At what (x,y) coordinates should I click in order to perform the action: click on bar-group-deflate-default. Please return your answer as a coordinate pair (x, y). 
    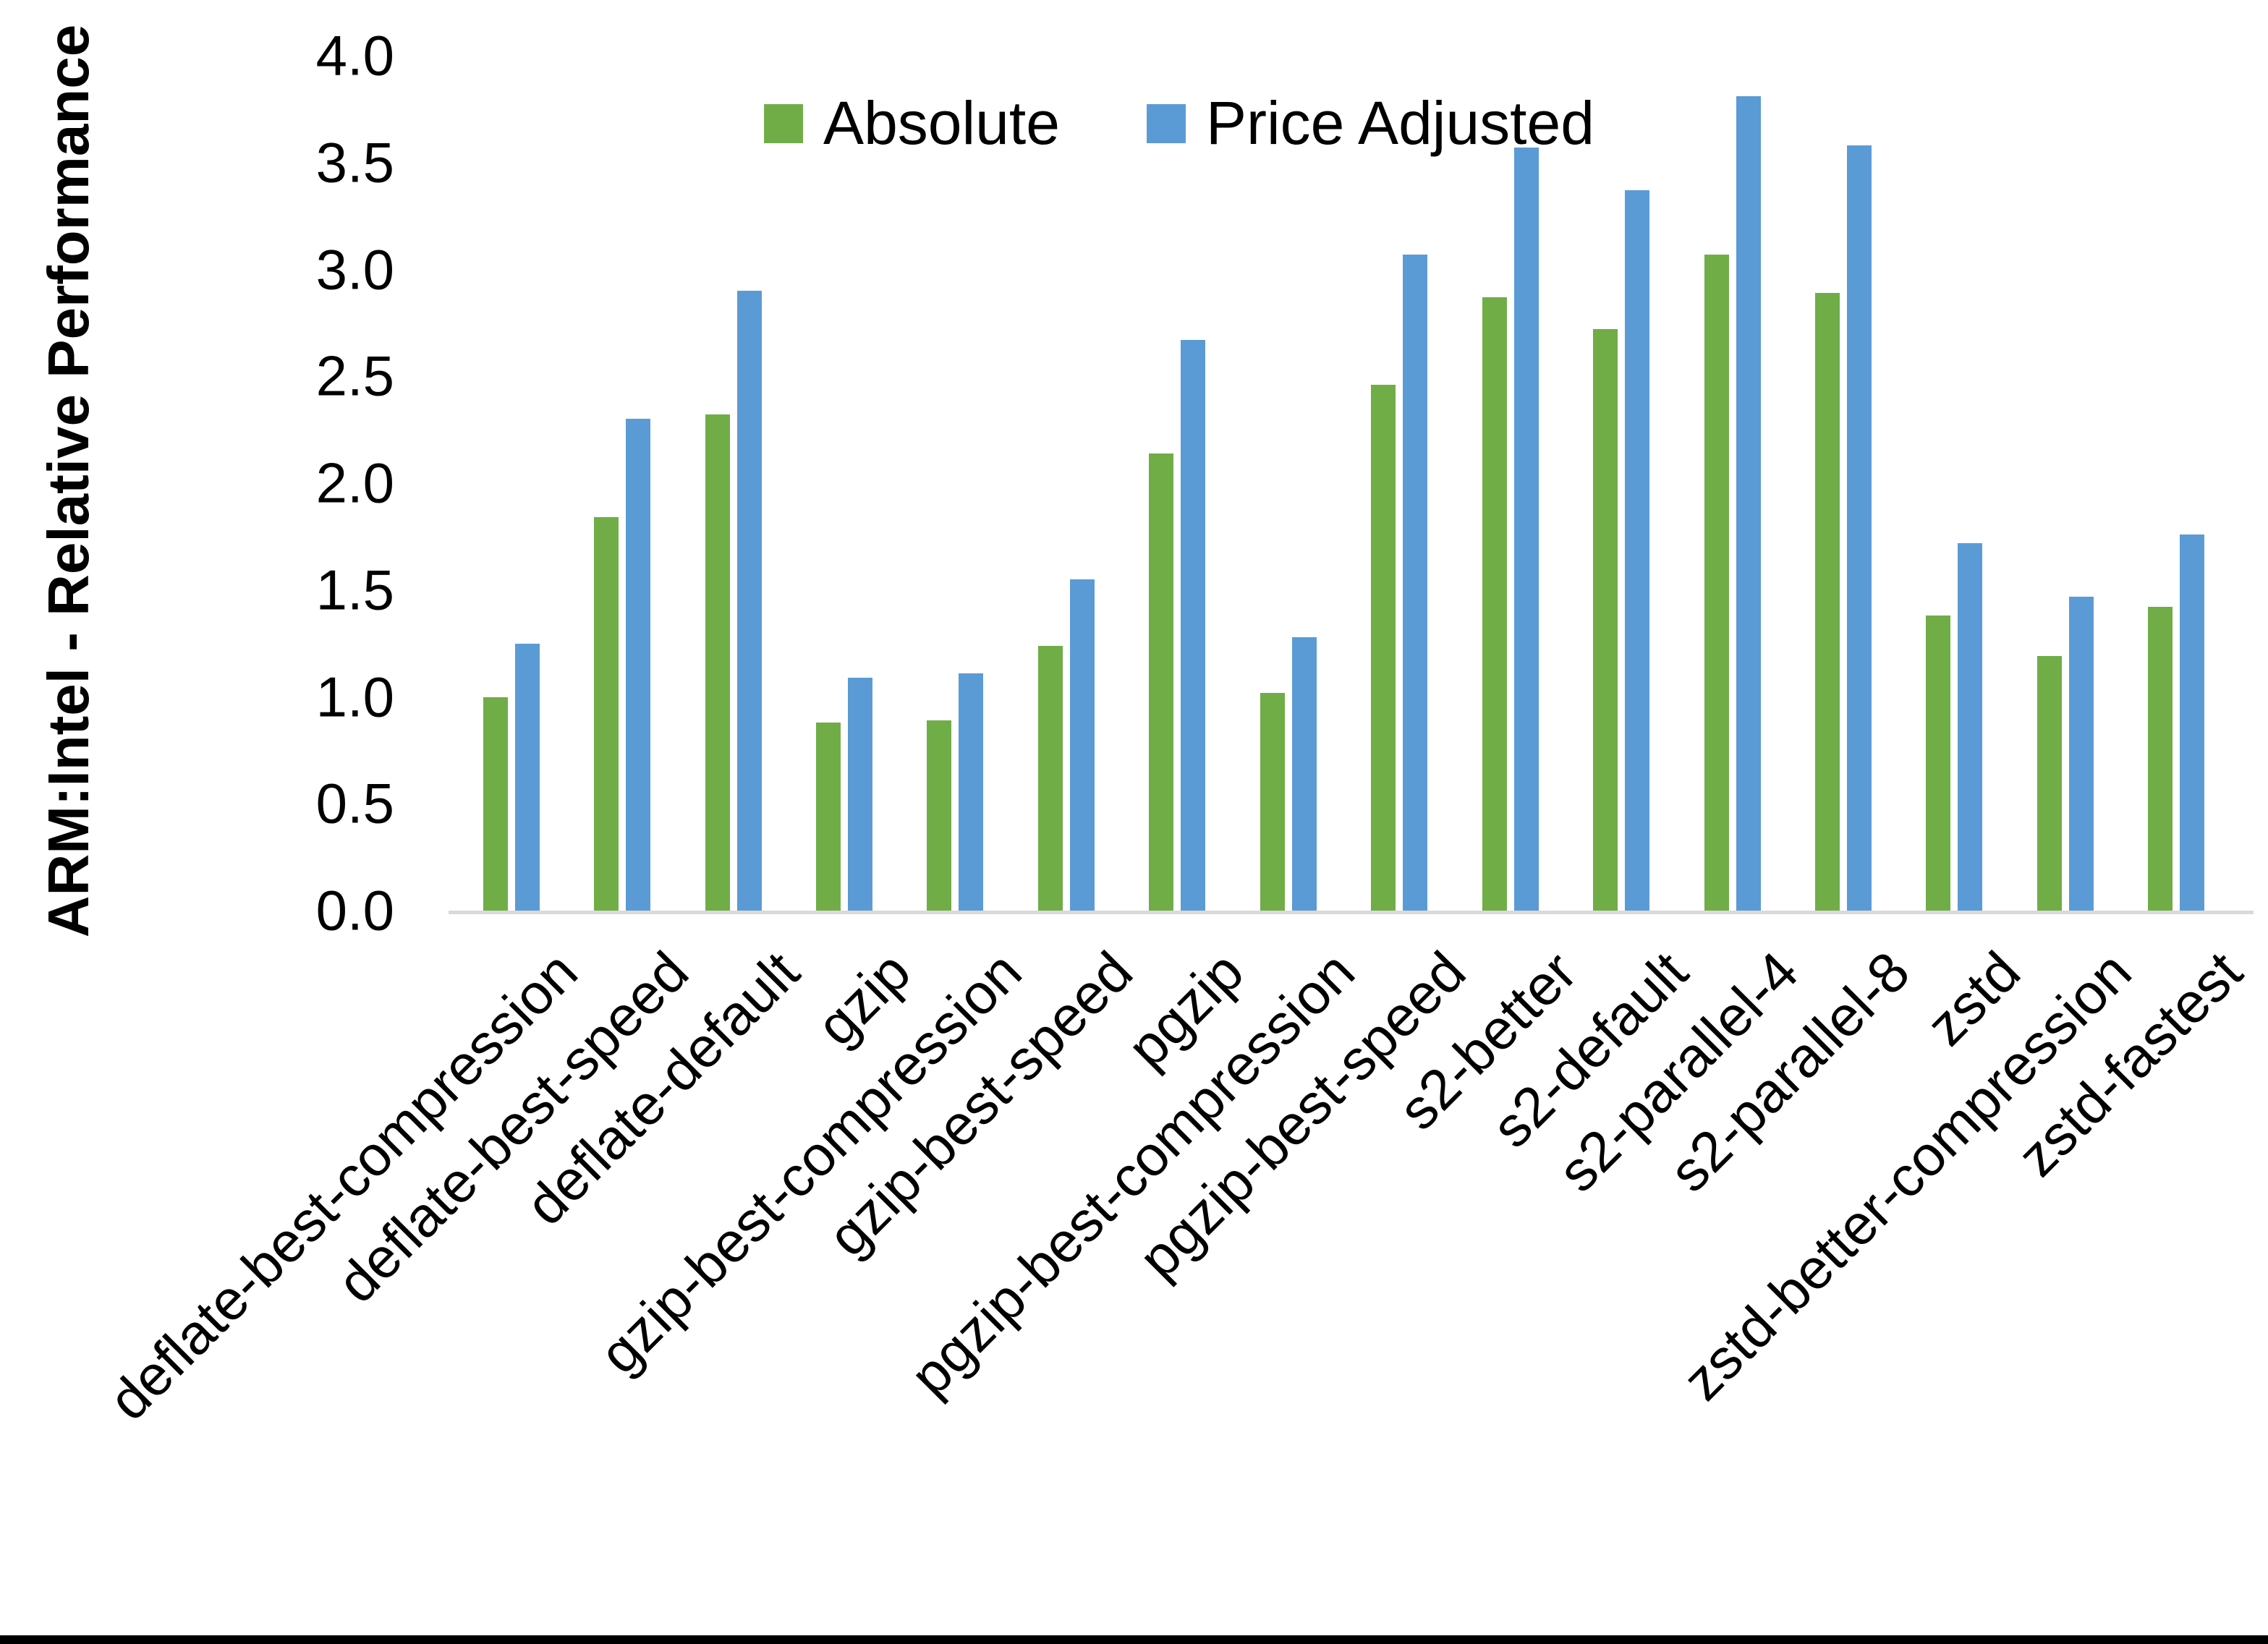
    Looking at the image, I should click on (733, 483).